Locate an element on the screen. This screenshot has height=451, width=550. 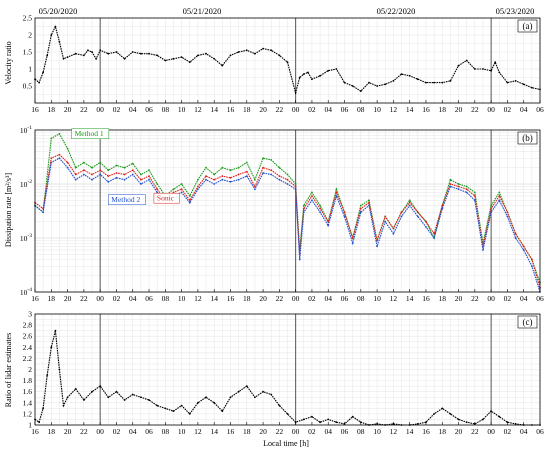
x-axis-label: Local time [h] is located at coordinates (286, 443).